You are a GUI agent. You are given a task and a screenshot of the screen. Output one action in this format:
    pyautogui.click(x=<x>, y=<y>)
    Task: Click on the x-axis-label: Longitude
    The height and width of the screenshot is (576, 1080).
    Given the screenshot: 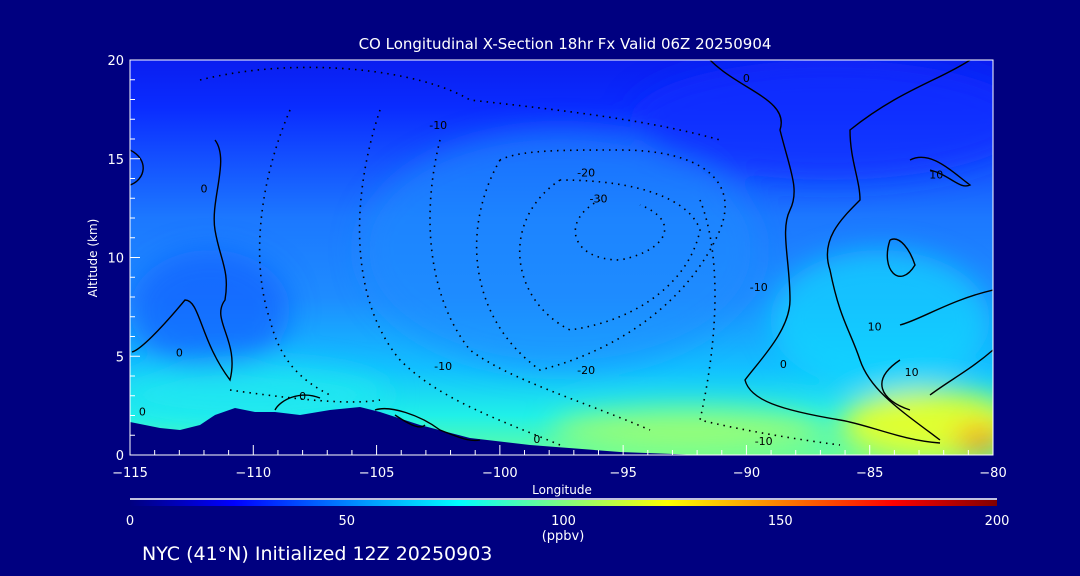 What is the action you would take?
    pyautogui.click(x=562, y=490)
    